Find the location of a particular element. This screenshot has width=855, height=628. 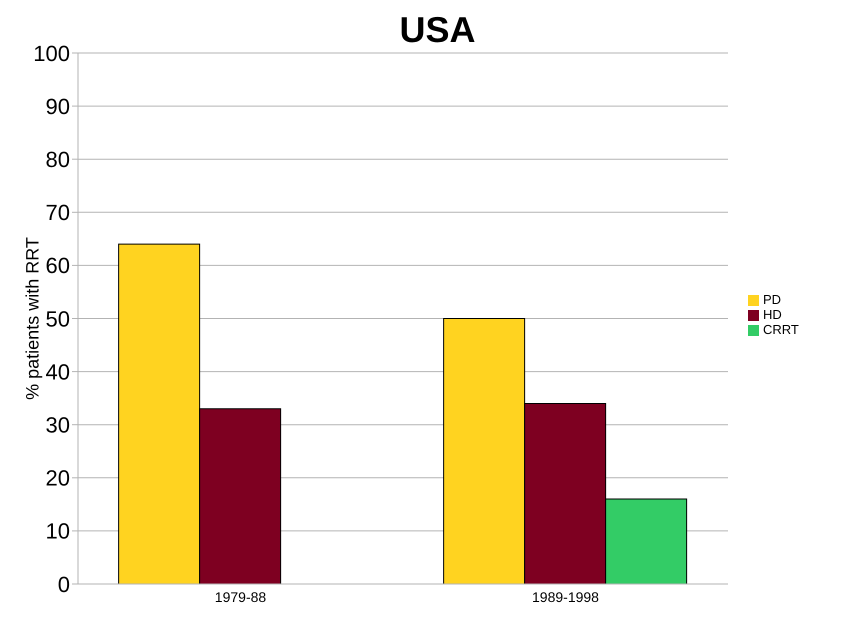

y-tick-label: 80 is located at coordinates (58, 159).